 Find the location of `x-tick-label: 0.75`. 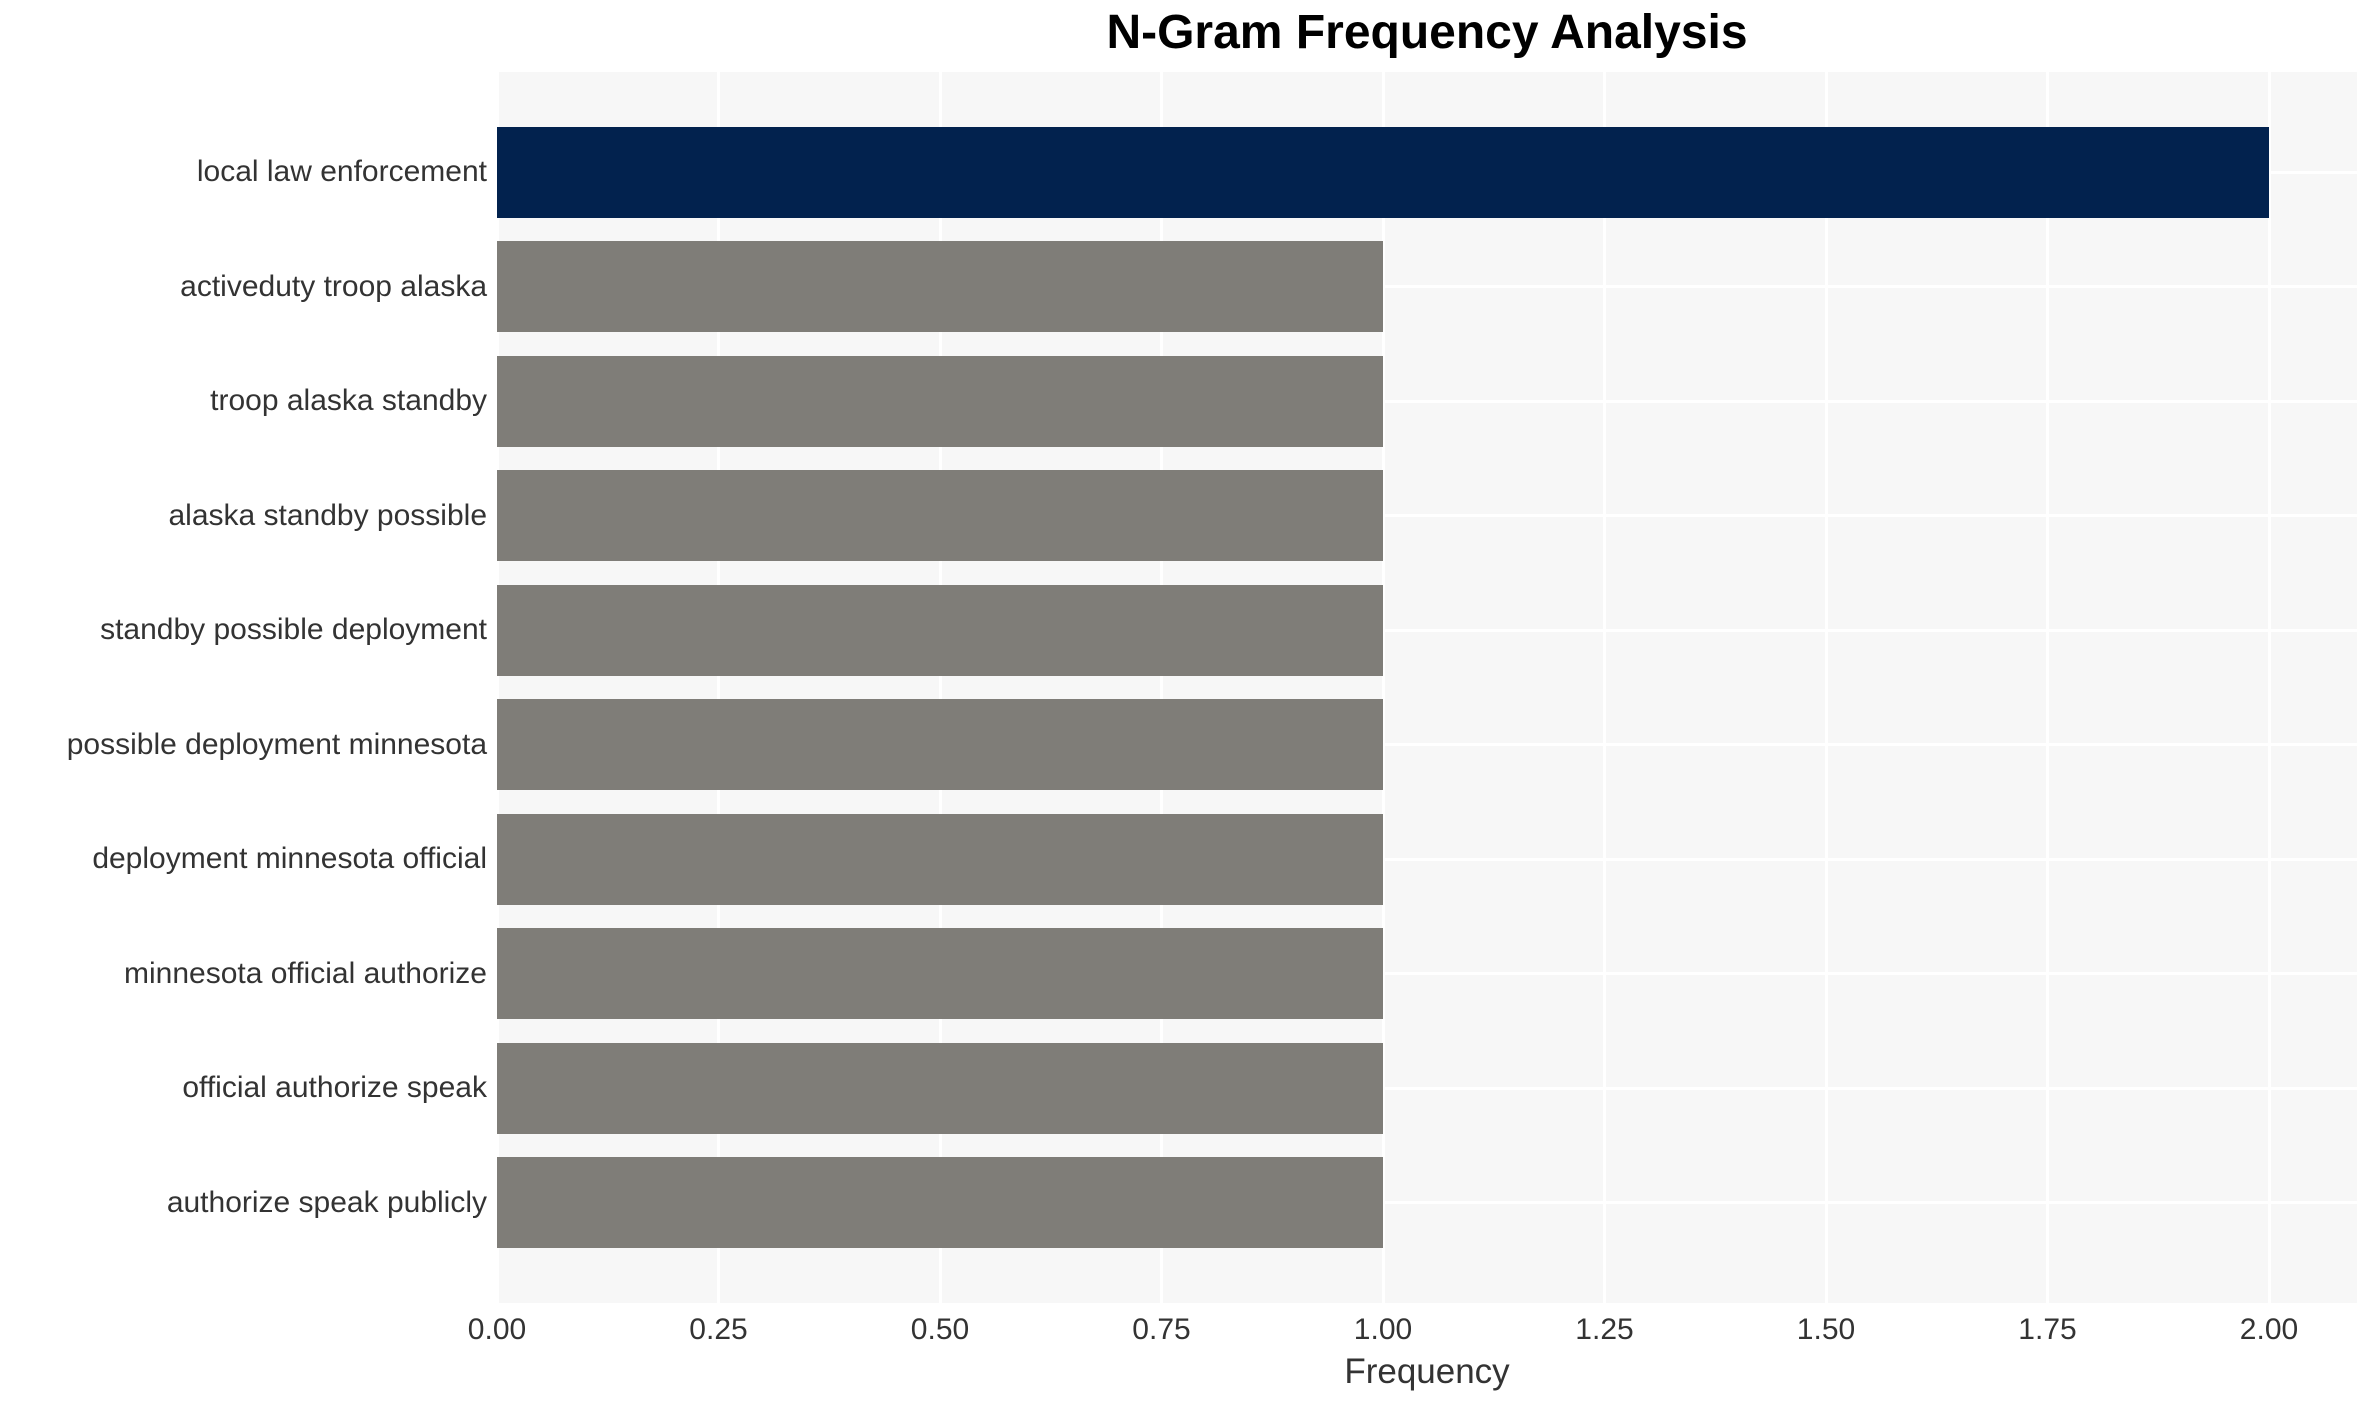

x-tick-label: 0.75 is located at coordinates (1161, 1329).